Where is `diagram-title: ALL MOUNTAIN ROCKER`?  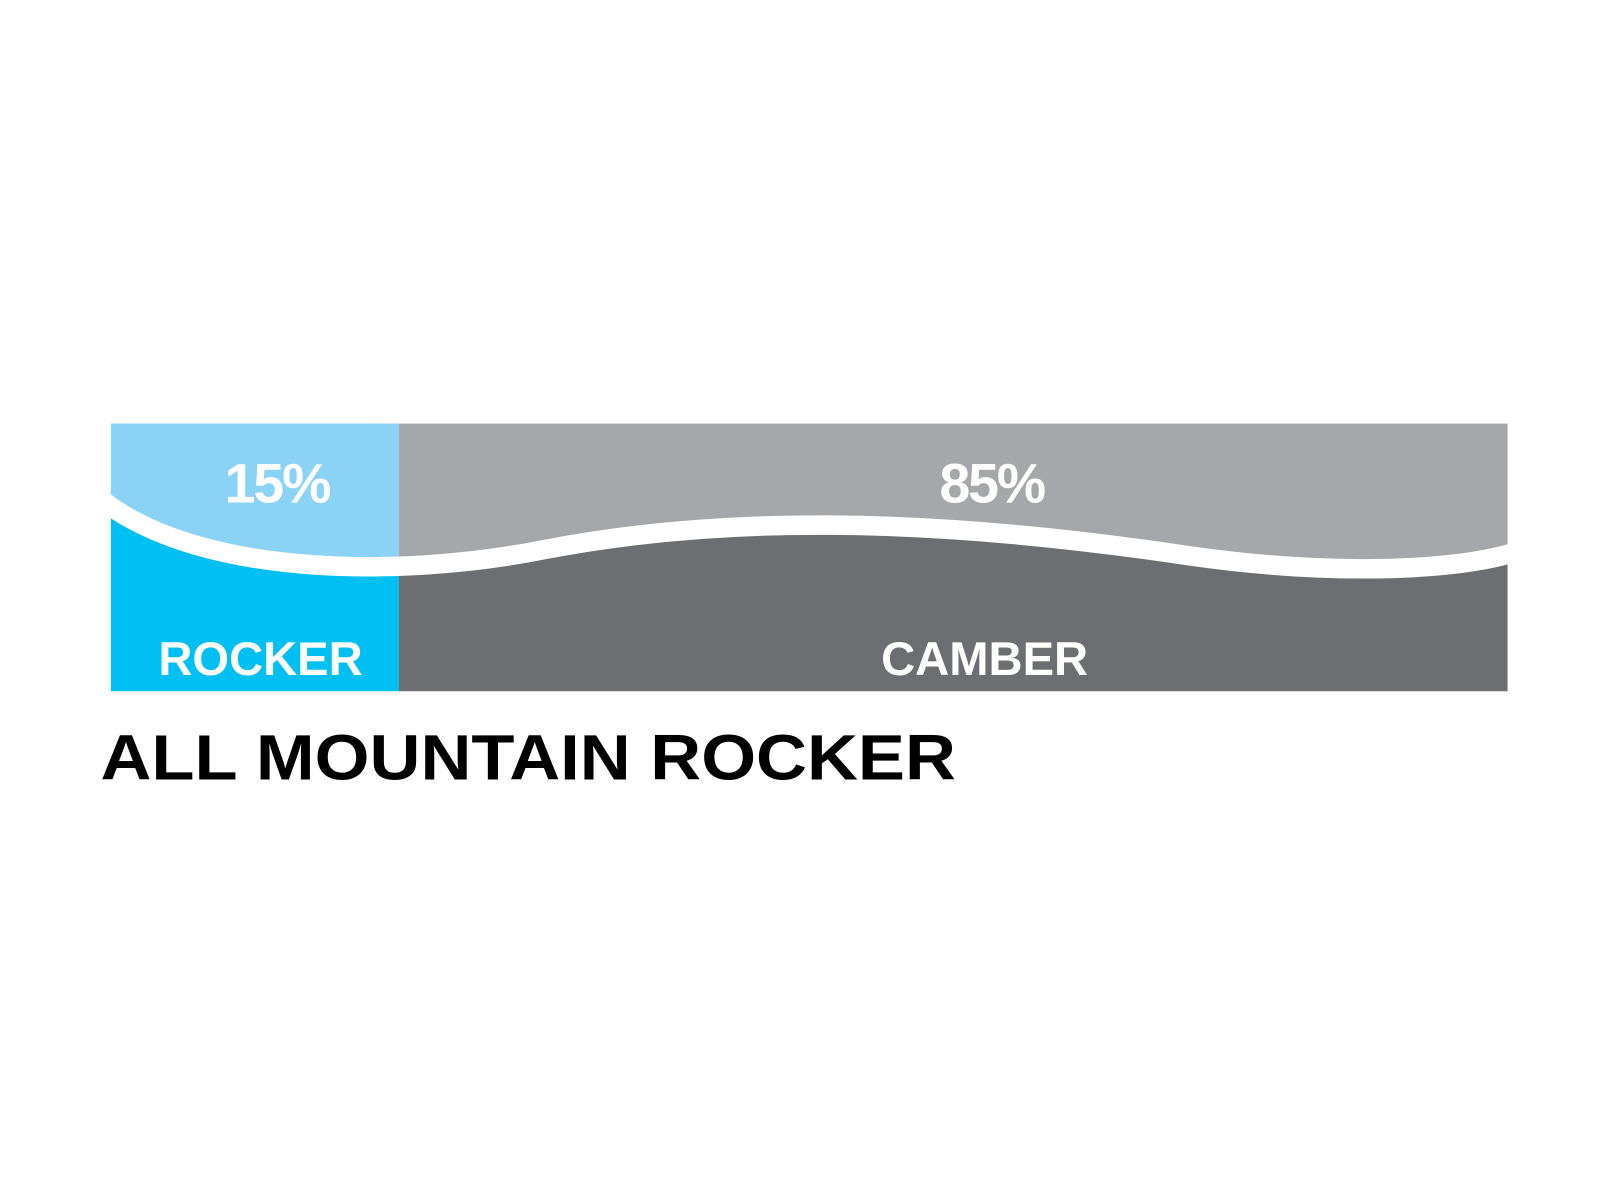 diagram-title: ALL MOUNTAIN ROCKER is located at coordinates (528, 757).